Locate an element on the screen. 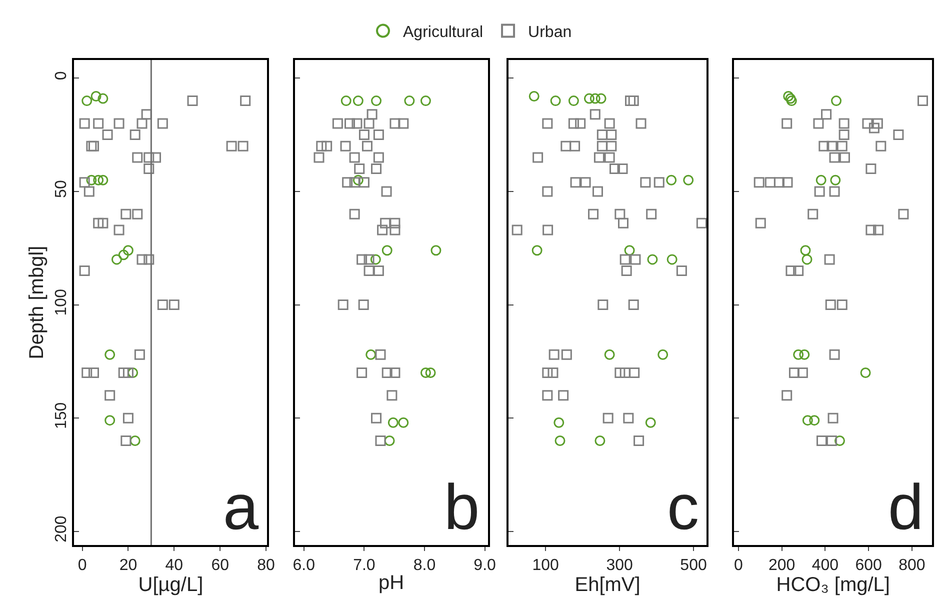 Image resolution: width=946 pixels, height=613 pixels. x-tick-label: 0 is located at coordinates (739, 565).